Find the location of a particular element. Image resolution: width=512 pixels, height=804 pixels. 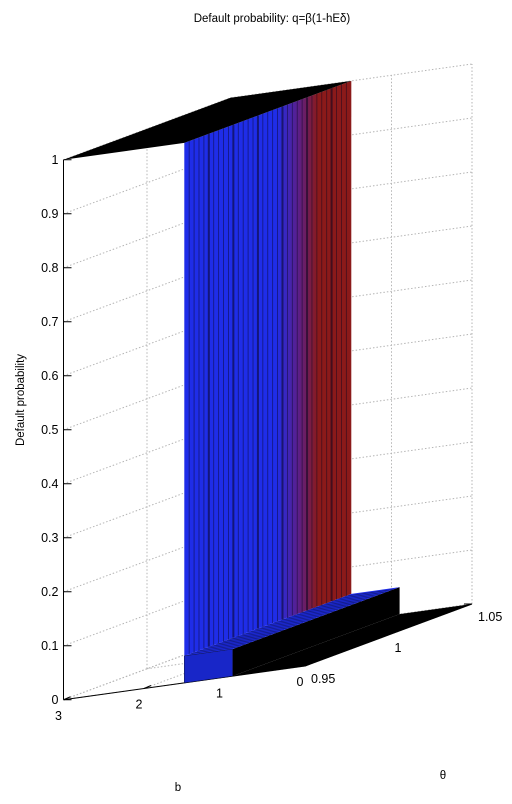

surface-floor-low is located at coordinates (352, 640).